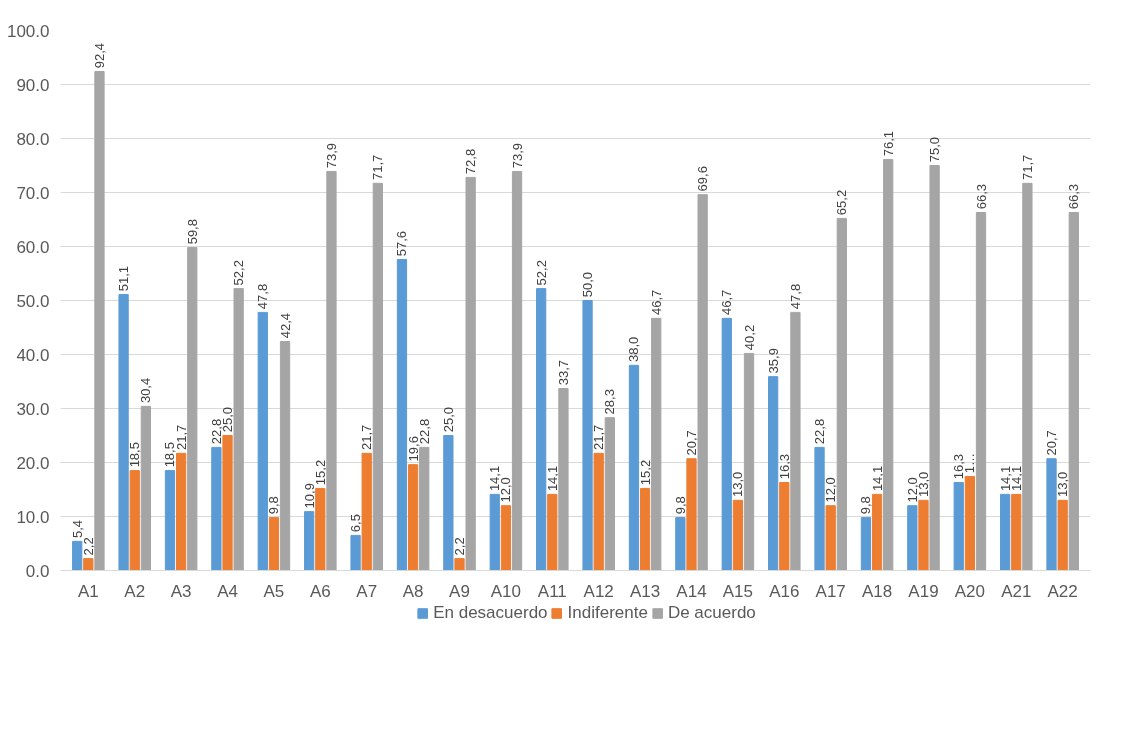  I want to click on data-label: 6,5, so click(356, 523).